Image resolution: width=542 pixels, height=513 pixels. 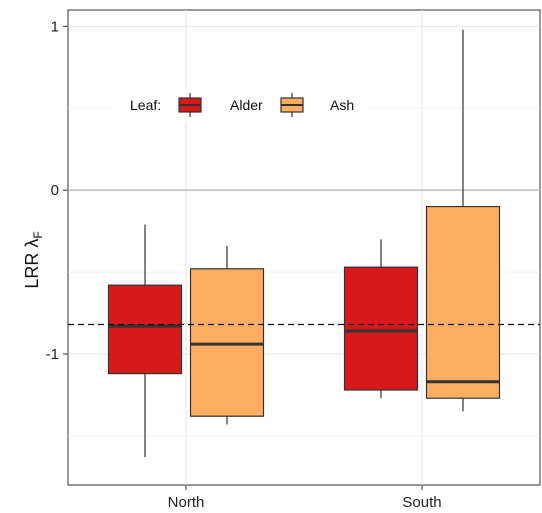 I want to click on legend: Leaf: Alder Ash, so click(x=241, y=105).